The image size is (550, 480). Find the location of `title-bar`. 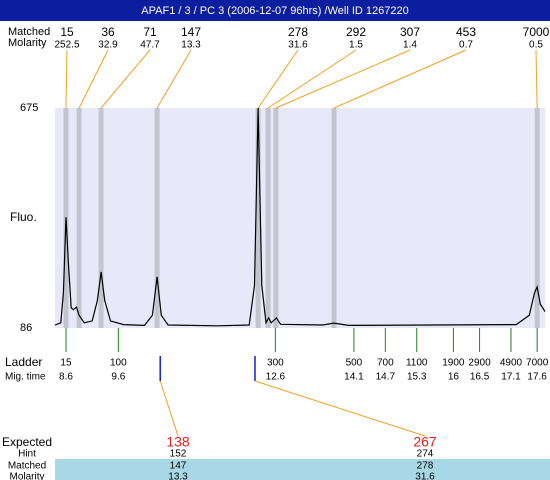

title-bar is located at coordinates (275, 10).